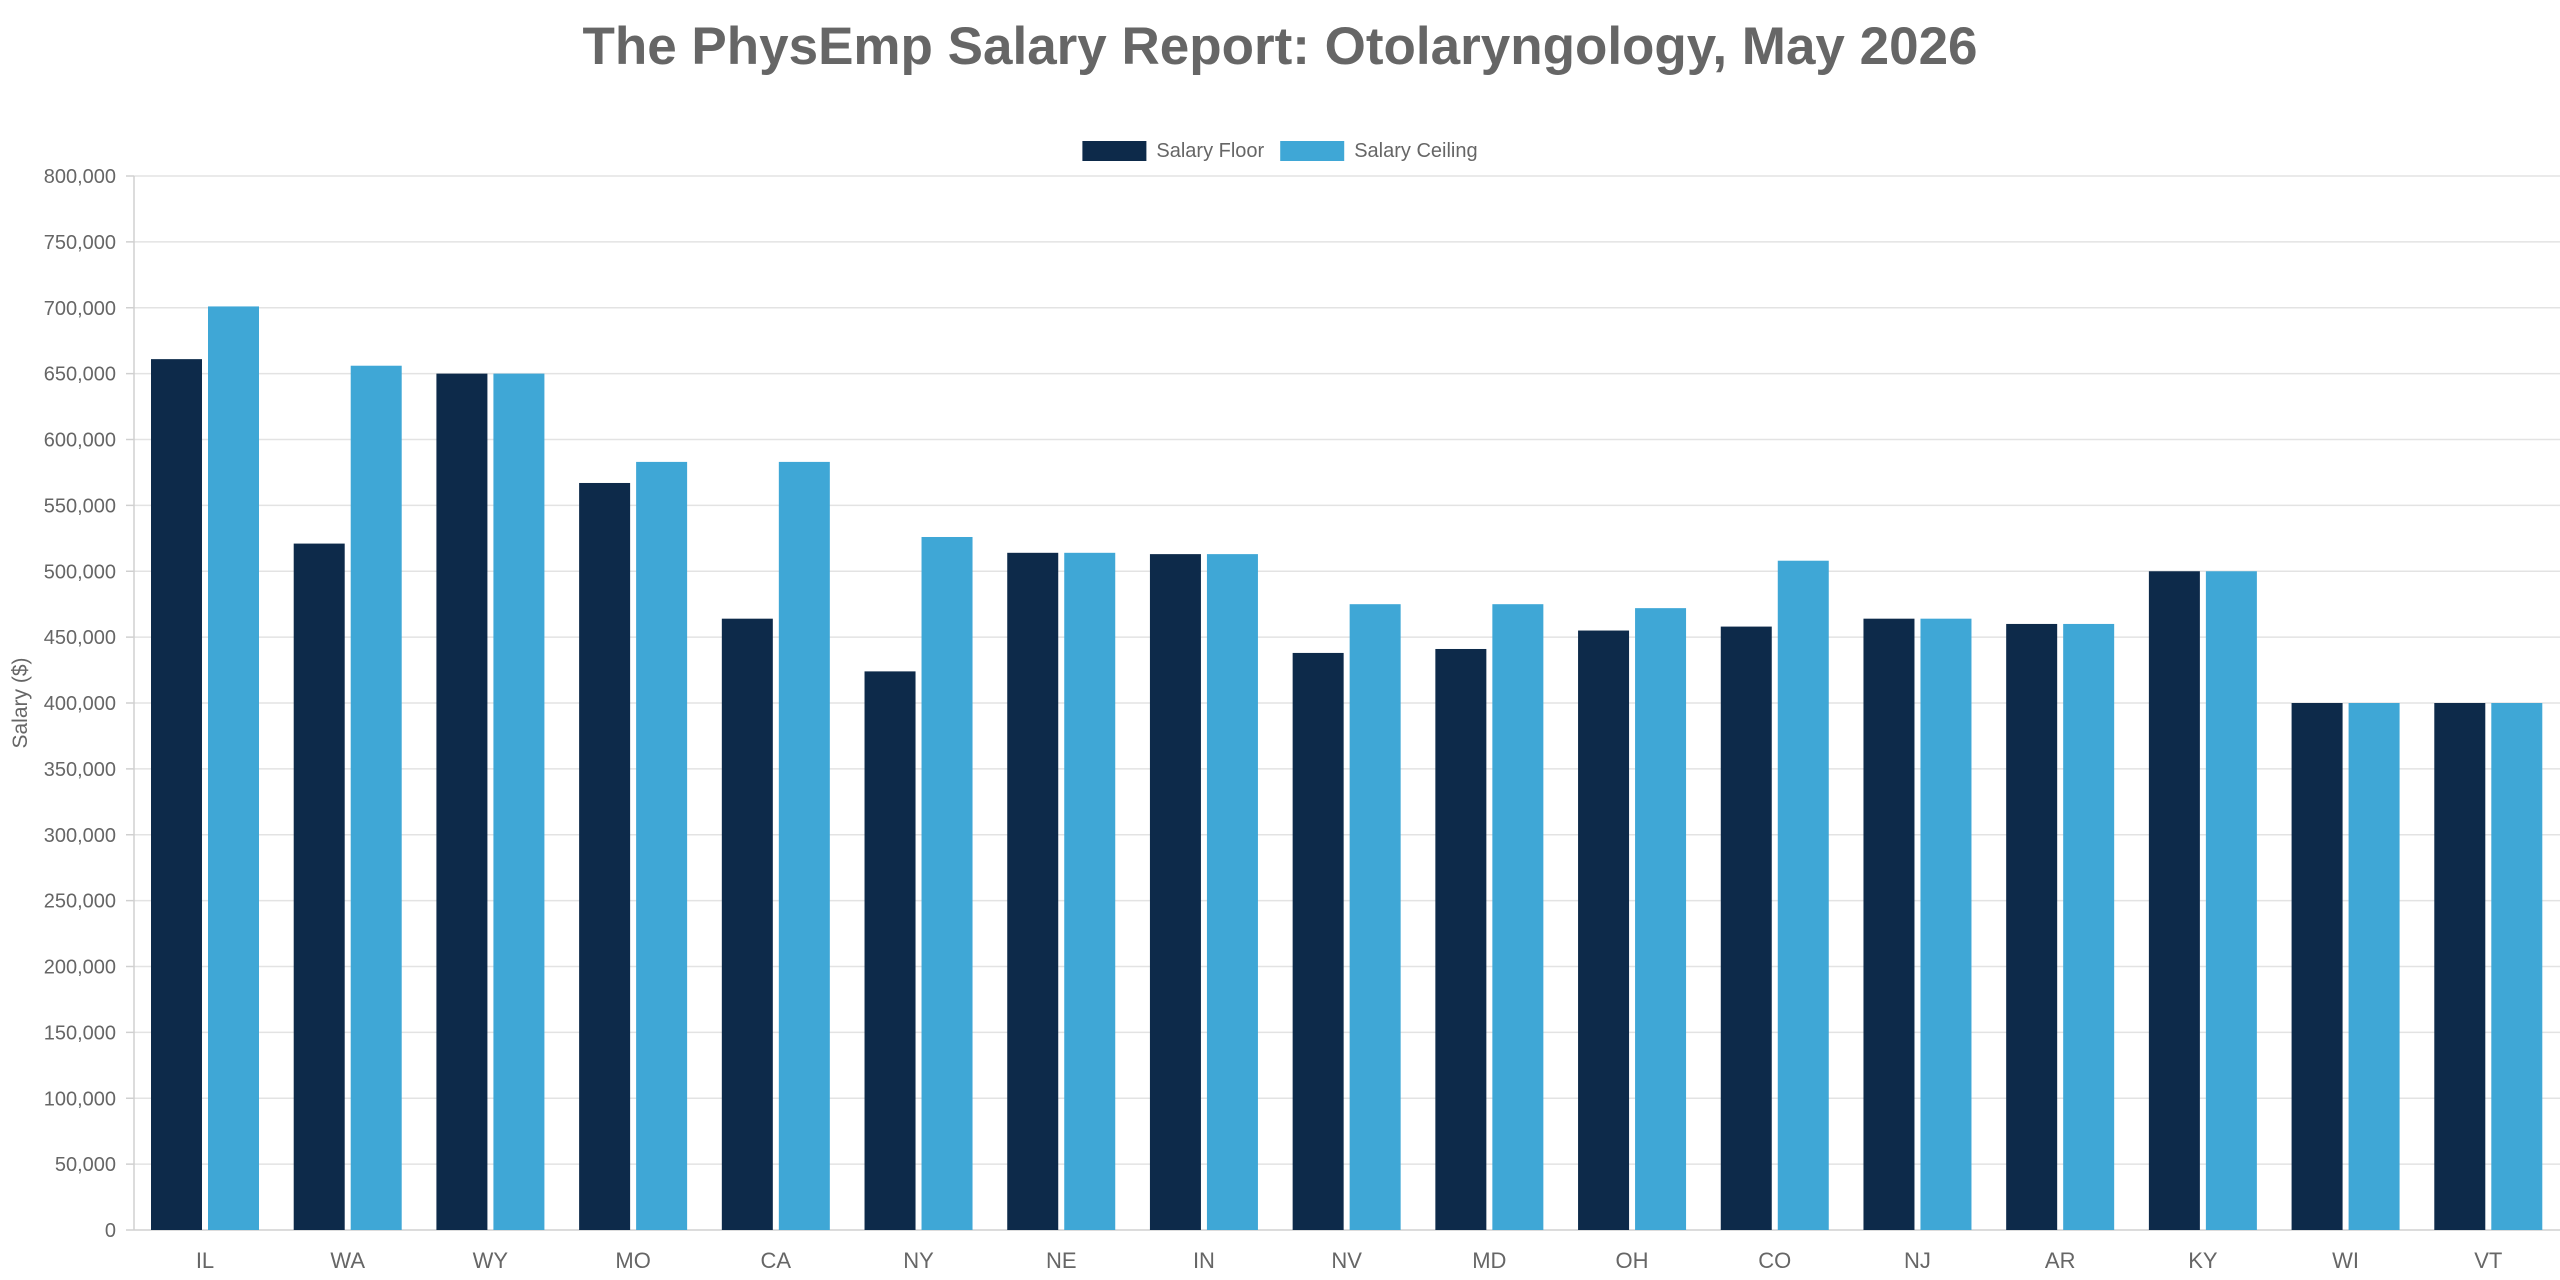  I want to click on bar-salary-ceiling-md, so click(1518, 917).